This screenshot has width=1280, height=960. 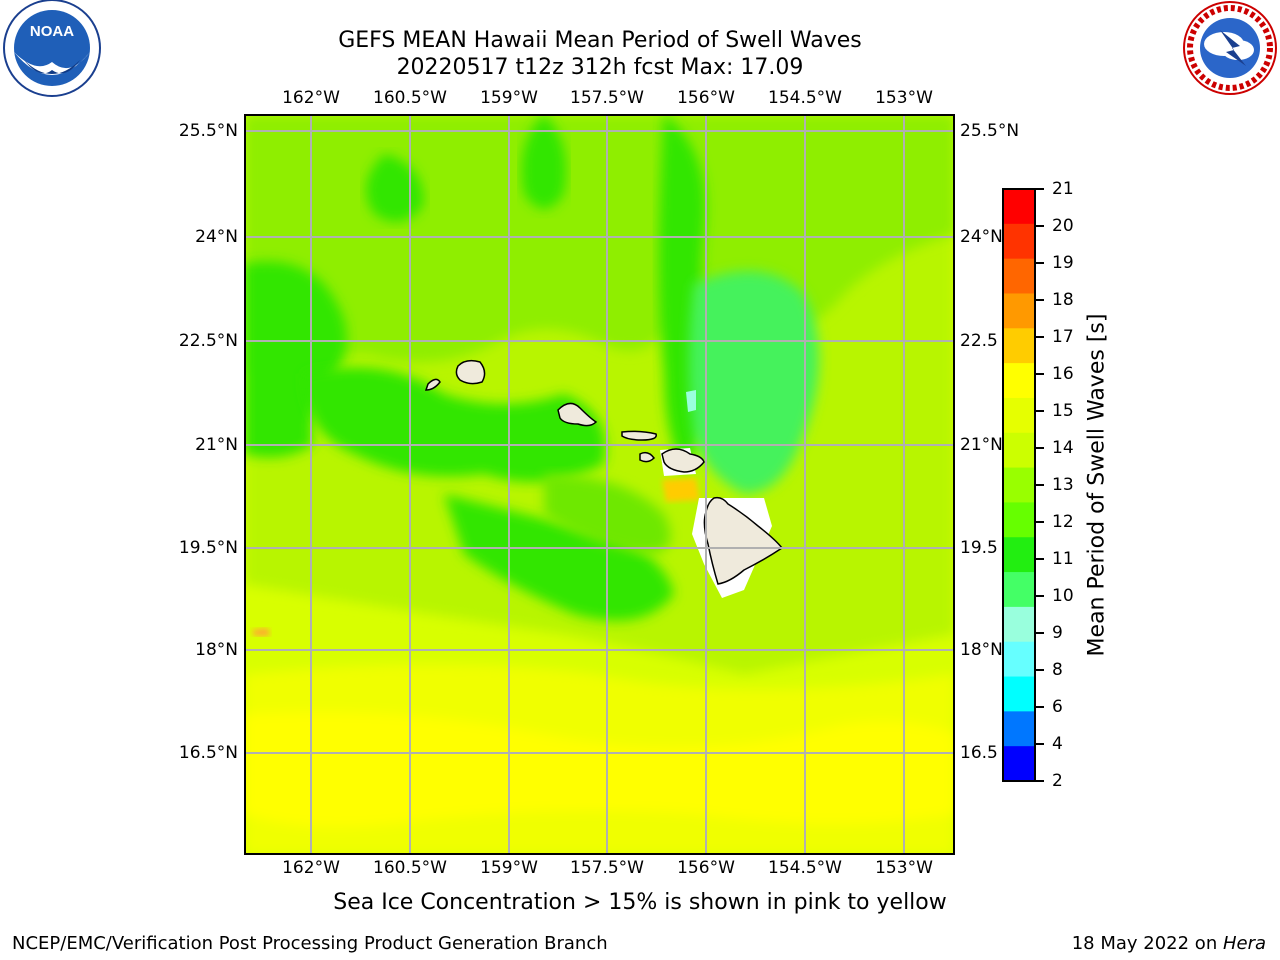 What do you see at coordinates (1063, 485) in the screenshot?
I see `colorbar-tick-label: 13` at bounding box center [1063, 485].